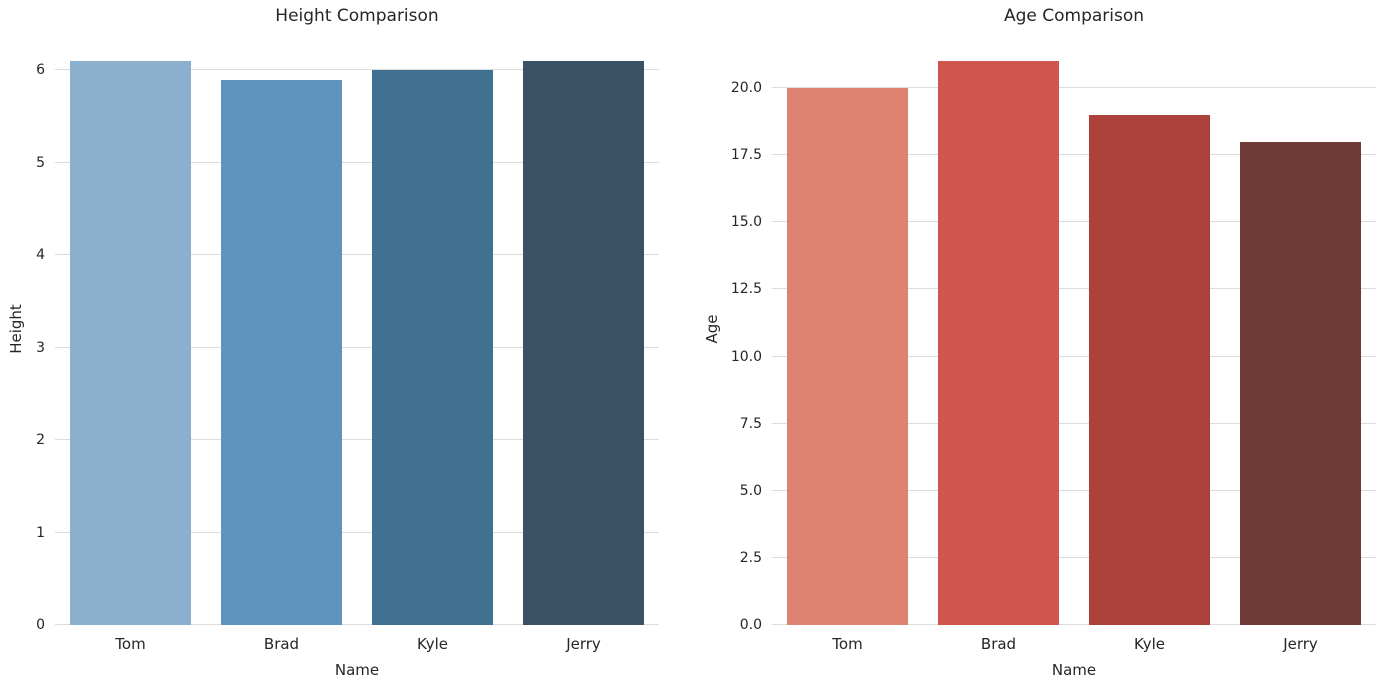  I want to click on y-tick-label: 0.0, so click(750, 625).